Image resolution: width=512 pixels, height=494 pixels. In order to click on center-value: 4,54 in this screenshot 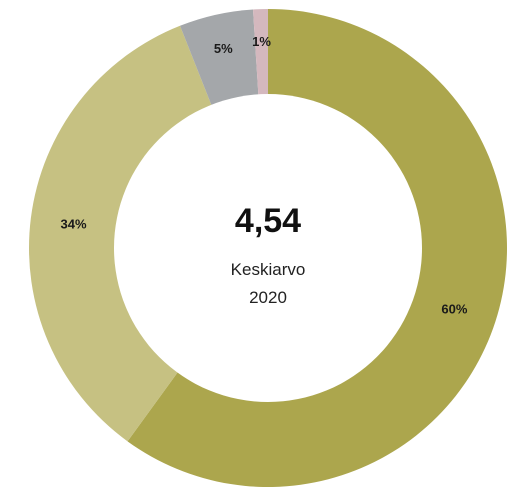, I will do `click(268, 221)`.